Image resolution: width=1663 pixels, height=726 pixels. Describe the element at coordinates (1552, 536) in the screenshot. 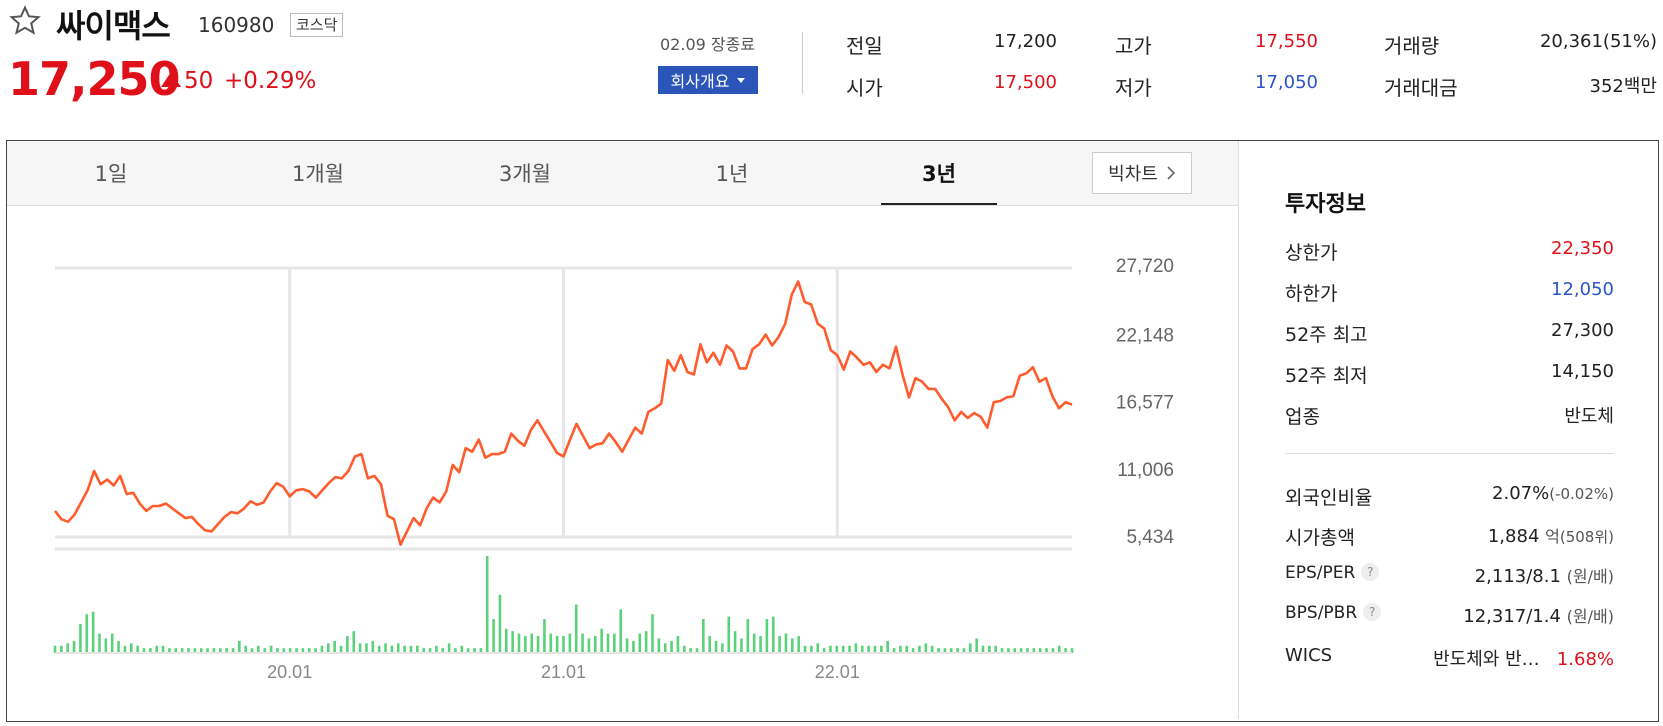

I see `market-cap-unit: 억` at that location.